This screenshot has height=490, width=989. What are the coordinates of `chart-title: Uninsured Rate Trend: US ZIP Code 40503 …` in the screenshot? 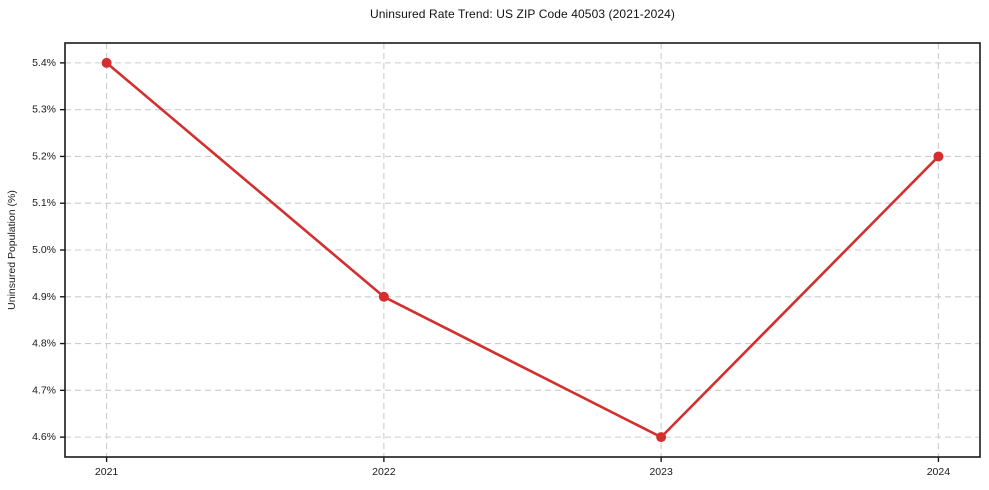 It's located at (522, 14).